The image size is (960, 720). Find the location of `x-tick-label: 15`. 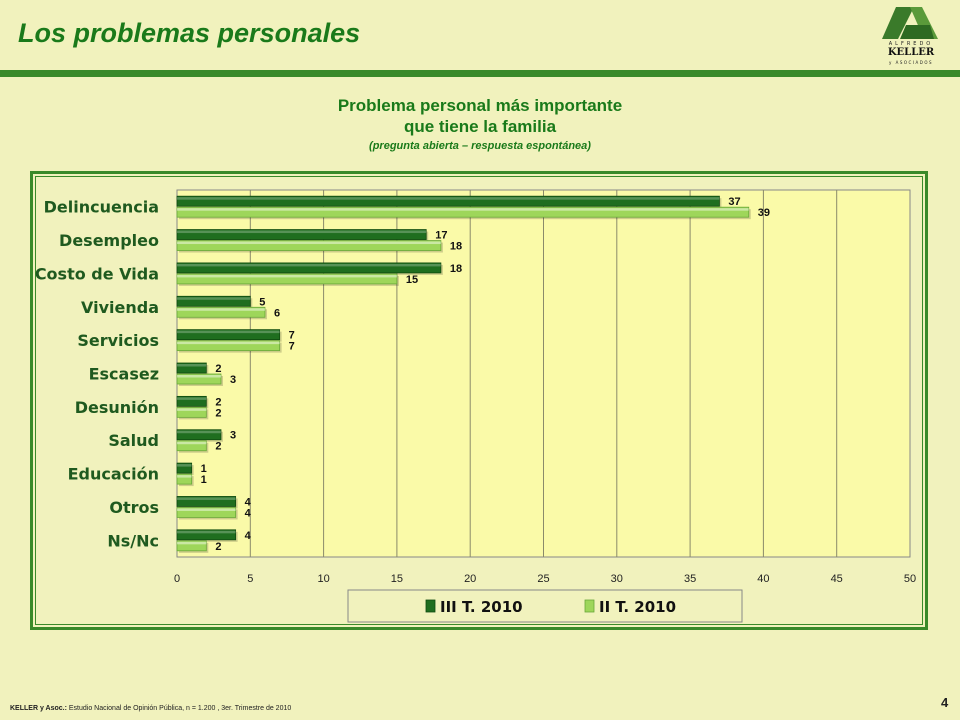

x-tick-label: 15 is located at coordinates (397, 579).